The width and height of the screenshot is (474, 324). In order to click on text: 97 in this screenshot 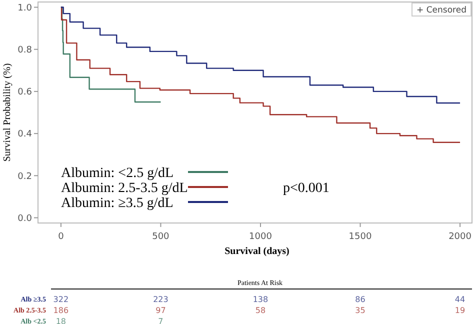, I will do `click(161, 310)`.